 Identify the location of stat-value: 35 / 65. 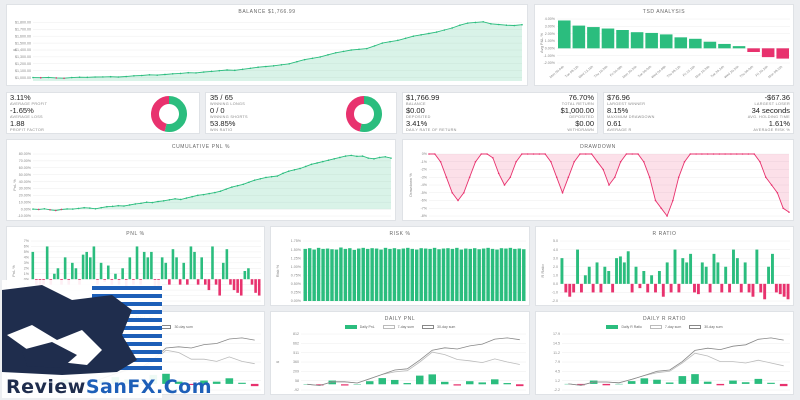
(221, 97).